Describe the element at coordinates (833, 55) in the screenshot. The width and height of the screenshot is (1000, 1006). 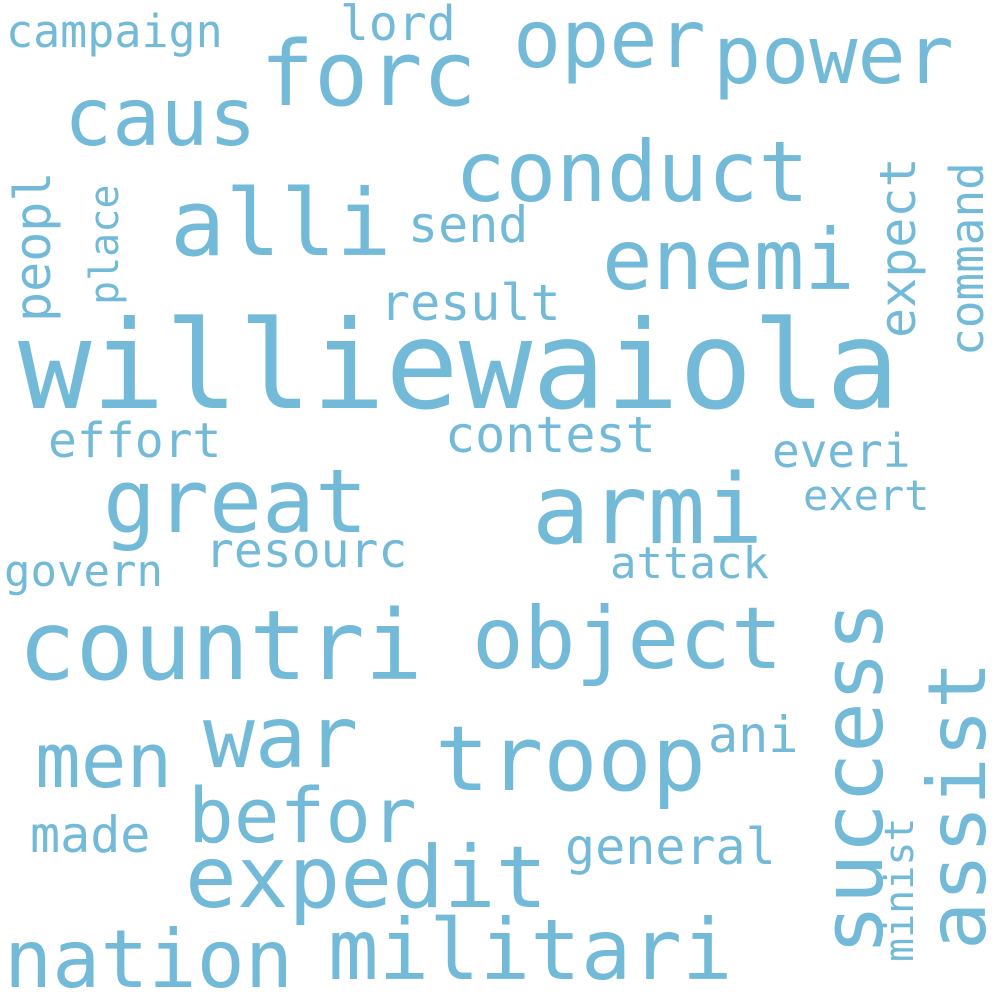
I see `word-power: power` at that location.